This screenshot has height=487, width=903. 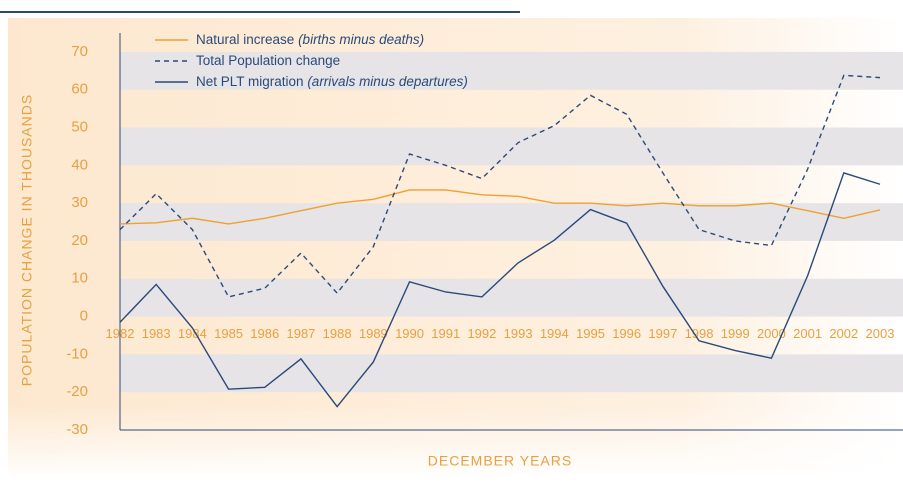 I want to click on x-tick-label: 1994, so click(x=554, y=333).